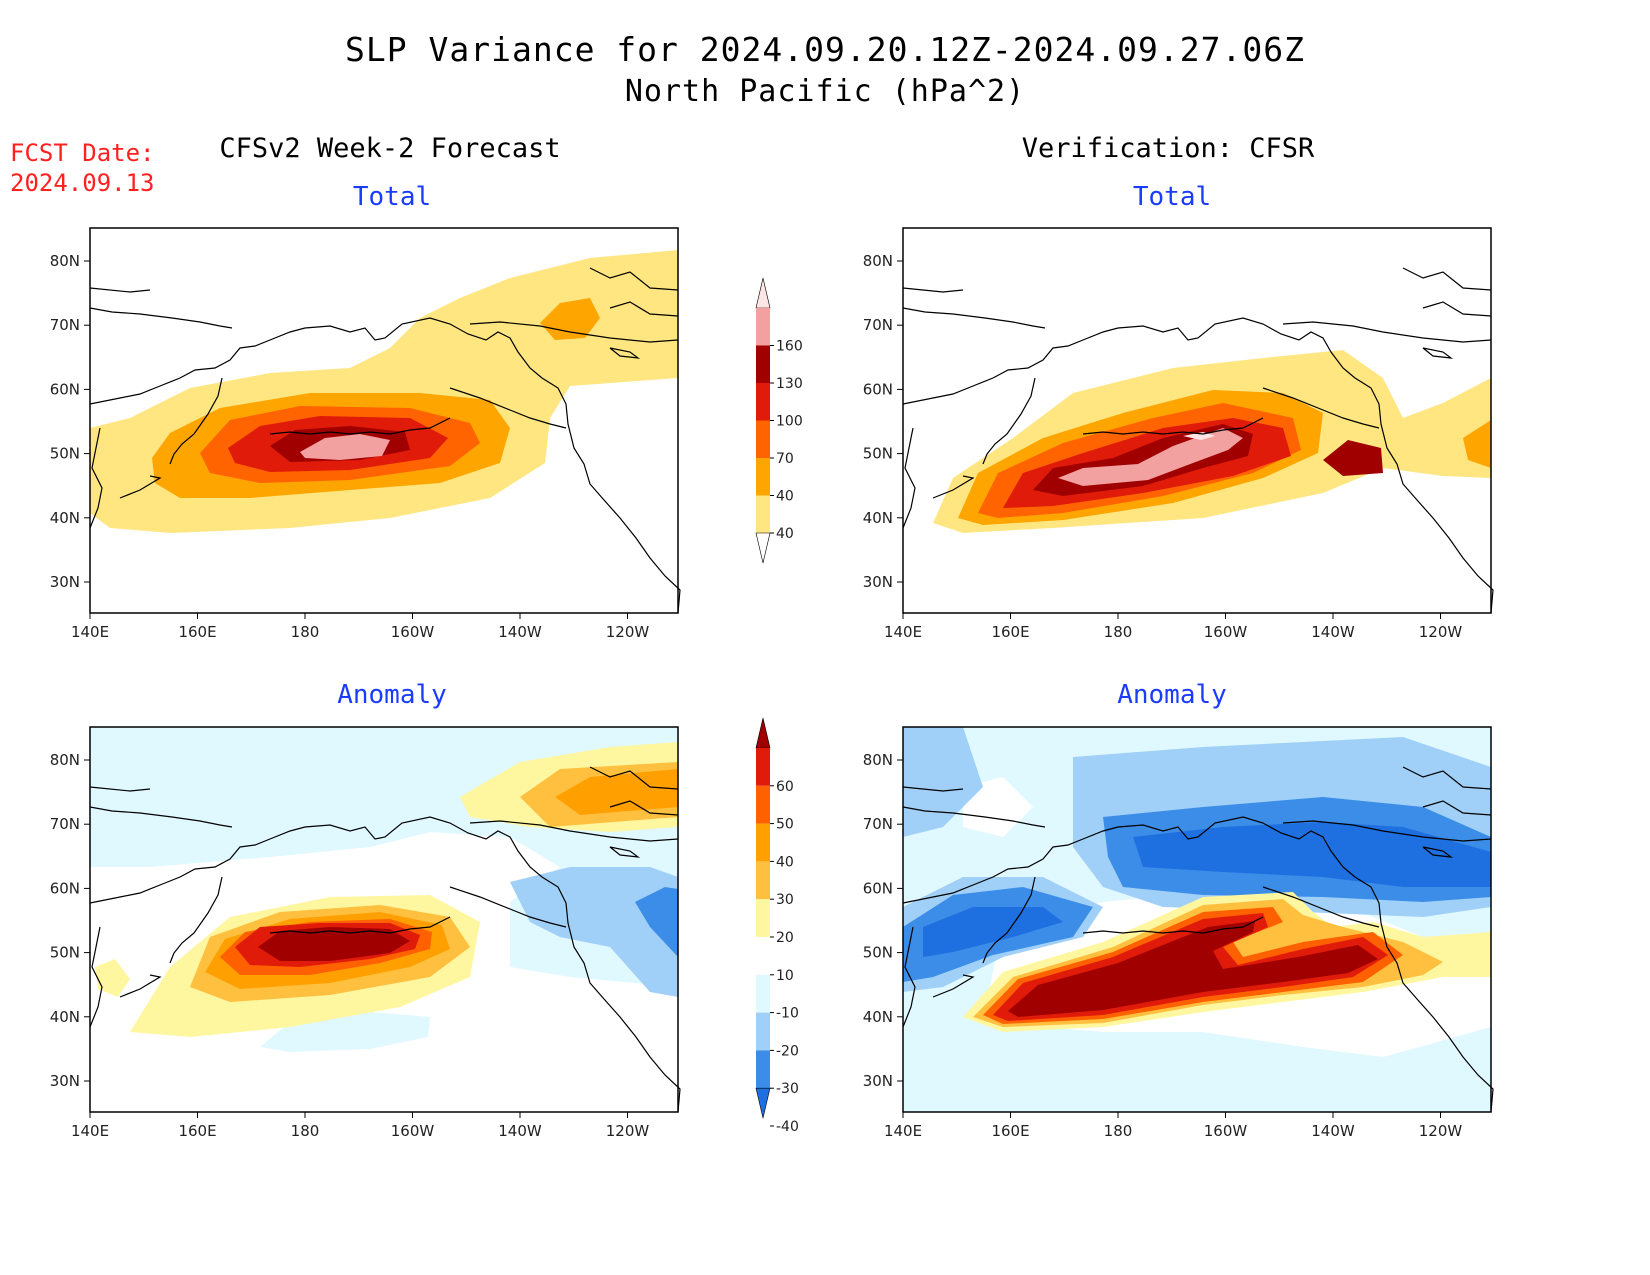 The width and height of the screenshot is (1650, 1275). What do you see at coordinates (1312, 854) in the screenshot?
I see `contour-neg40` at bounding box center [1312, 854].